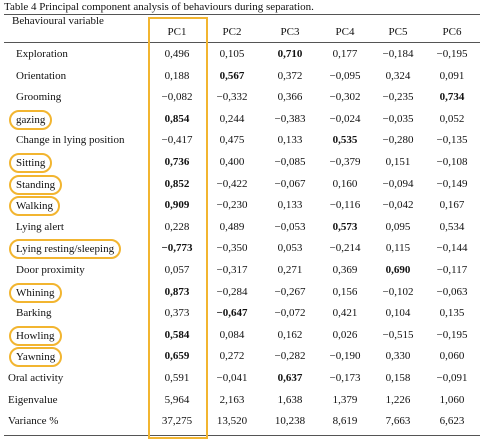  What do you see at coordinates (65, 249) in the screenshot?
I see `highlighted-label: Lying resting/sleeping` at bounding box center [65, 249].